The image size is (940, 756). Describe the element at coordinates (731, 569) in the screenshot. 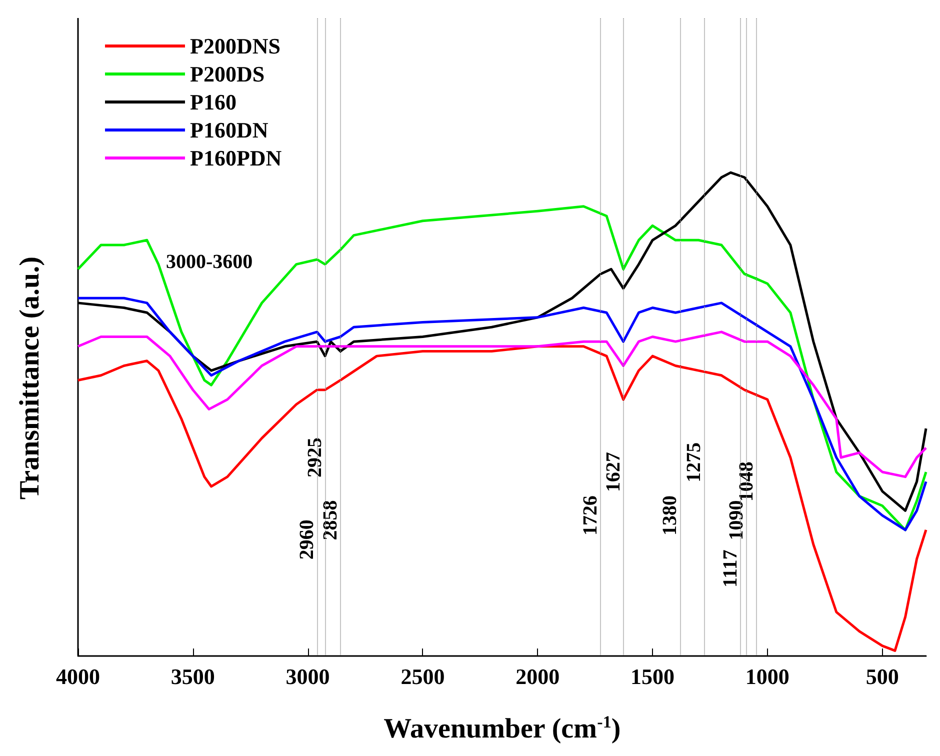

I see `annotation: 1117` at that location.